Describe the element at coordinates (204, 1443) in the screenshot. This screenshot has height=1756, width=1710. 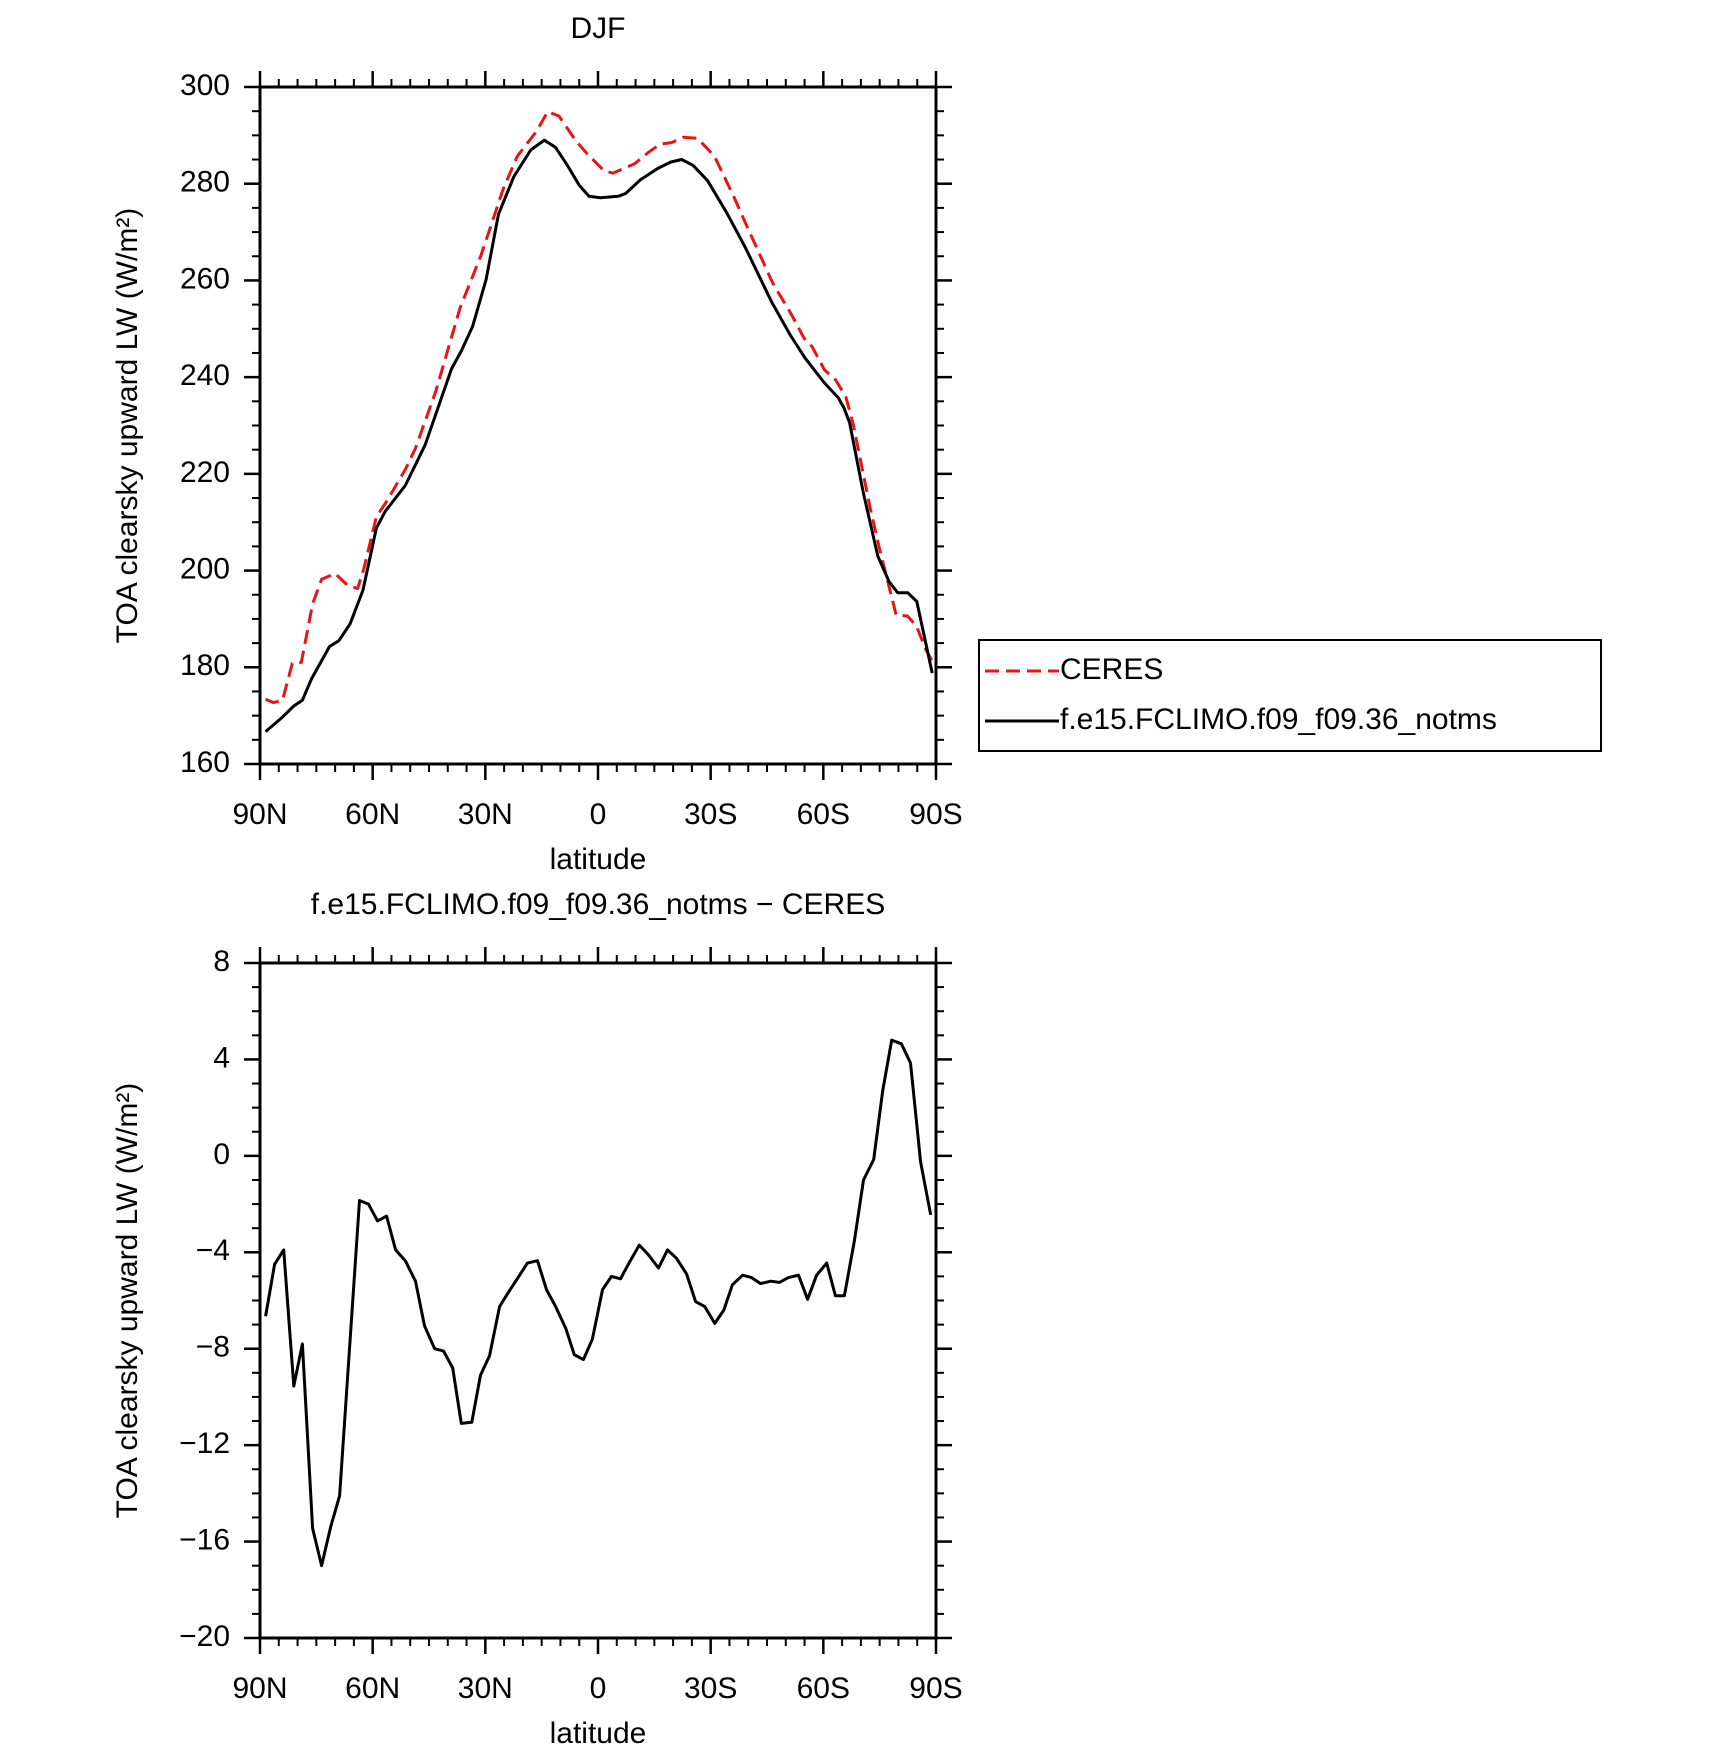
I see `y-tick-label: −12` at that location.